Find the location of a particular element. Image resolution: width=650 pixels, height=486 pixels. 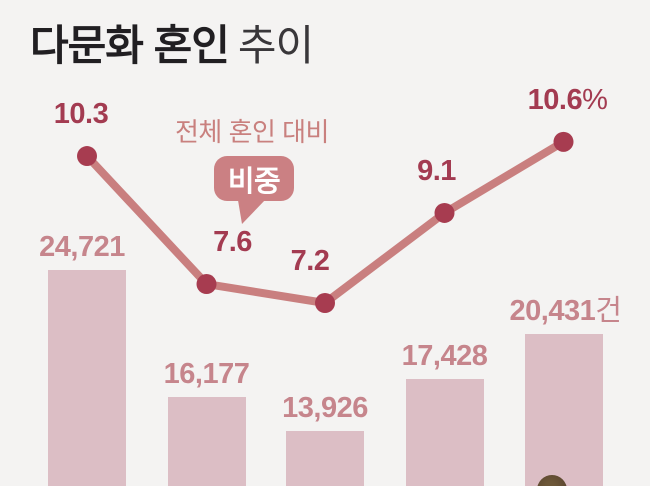

page-title: 다문화 혼인 추이 is located at coordinates (172, 45).